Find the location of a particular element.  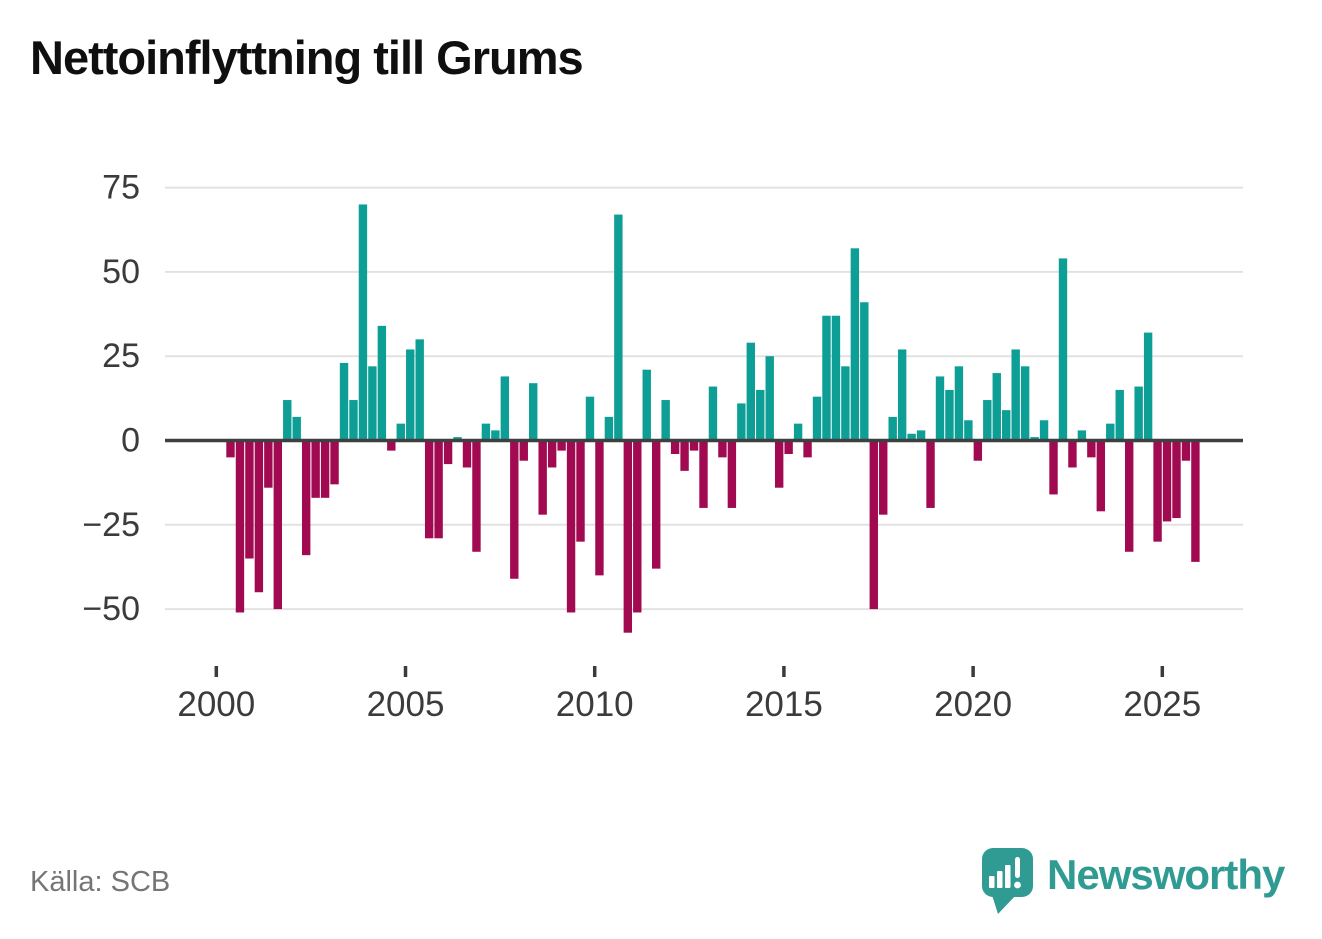

y-axis-label--25: −25 is located at coordinates (111, 525).